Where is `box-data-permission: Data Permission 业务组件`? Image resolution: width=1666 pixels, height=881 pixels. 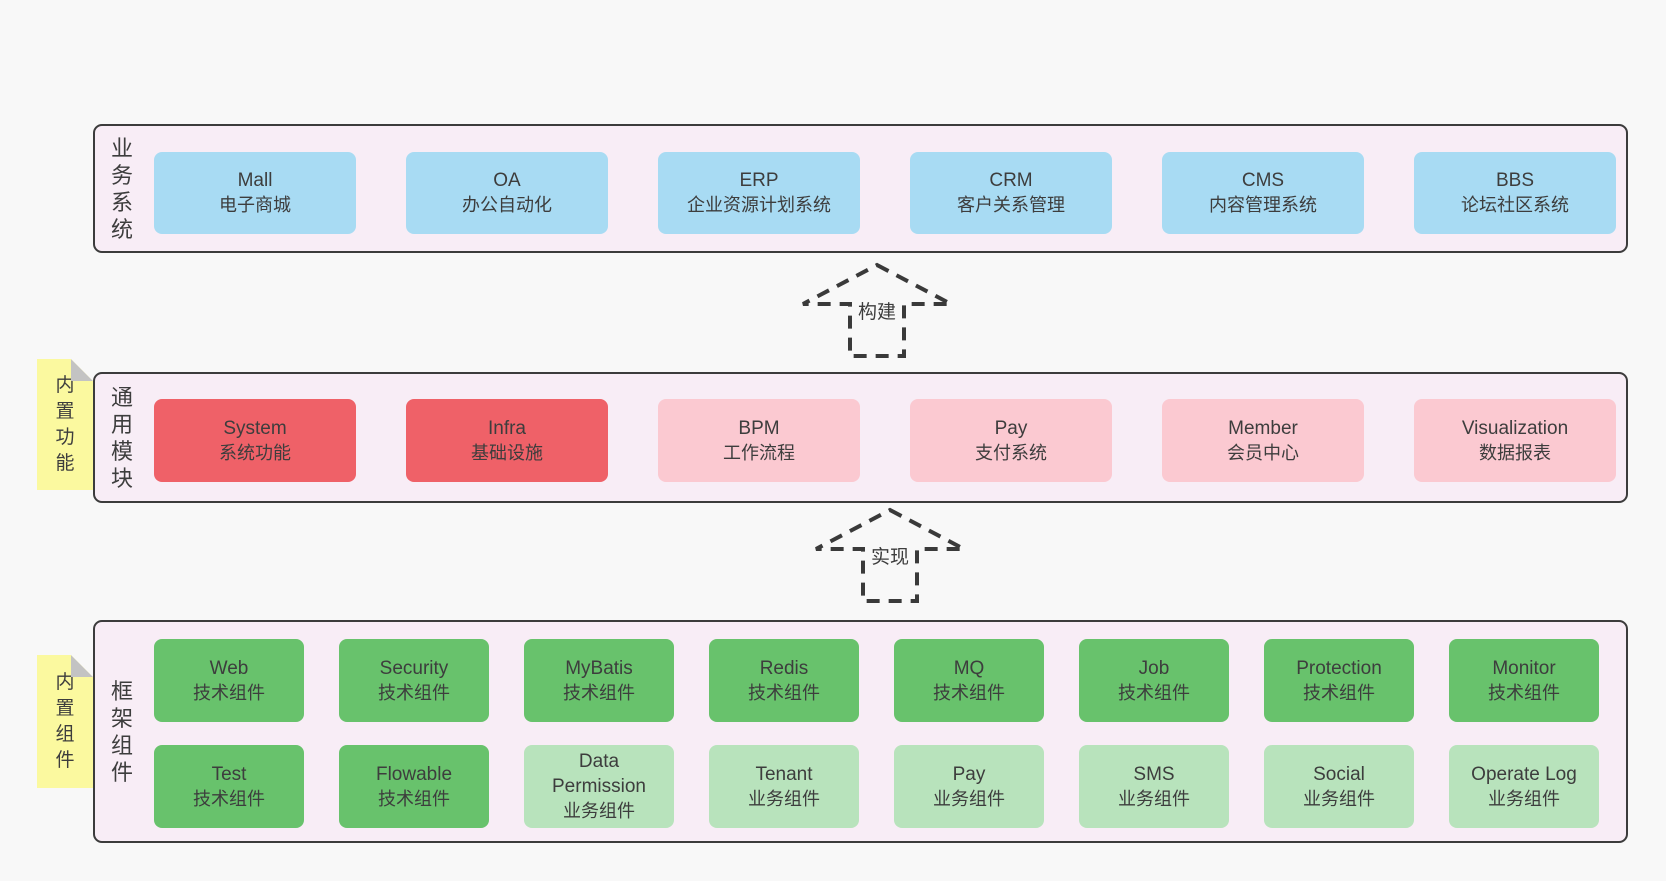
box-data-permission: Data Permission 业务组件 is located at coordinates (599, 786).